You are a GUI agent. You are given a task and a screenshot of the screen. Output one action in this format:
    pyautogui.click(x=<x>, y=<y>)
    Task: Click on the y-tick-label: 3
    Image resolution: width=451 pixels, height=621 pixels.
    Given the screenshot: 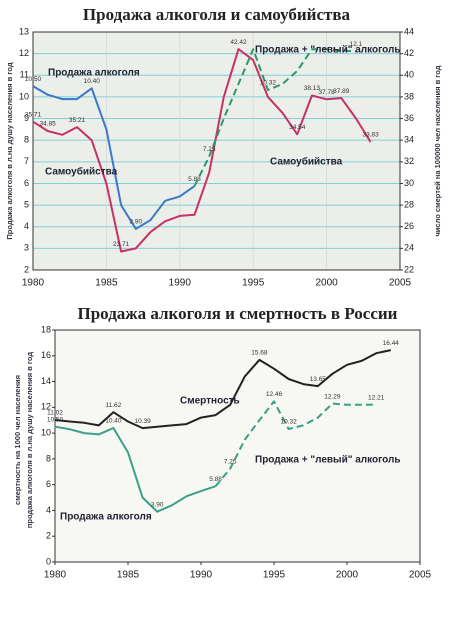 What is the action you would take?
    pyautogui.click(x=26, y=248)
    